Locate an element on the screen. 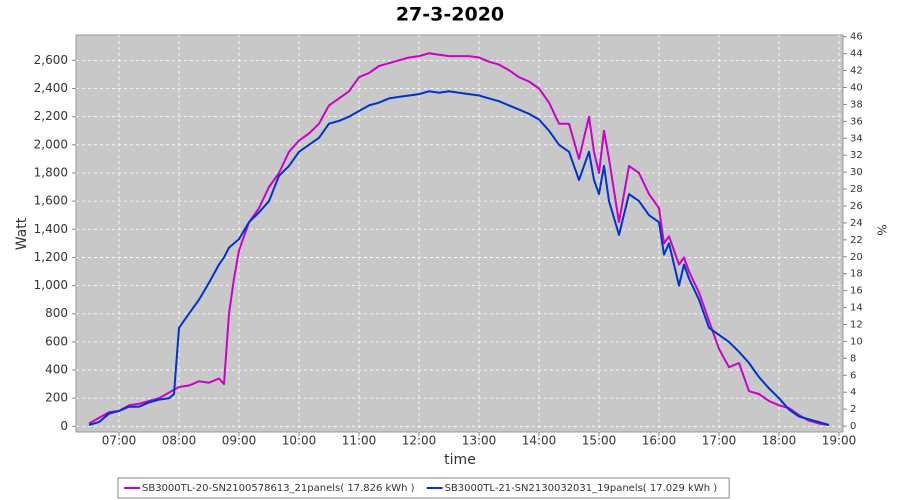 The height and width of the screenshot is (500, 900). y-tick-label: 2,600 is located at coordinates (51, 60).